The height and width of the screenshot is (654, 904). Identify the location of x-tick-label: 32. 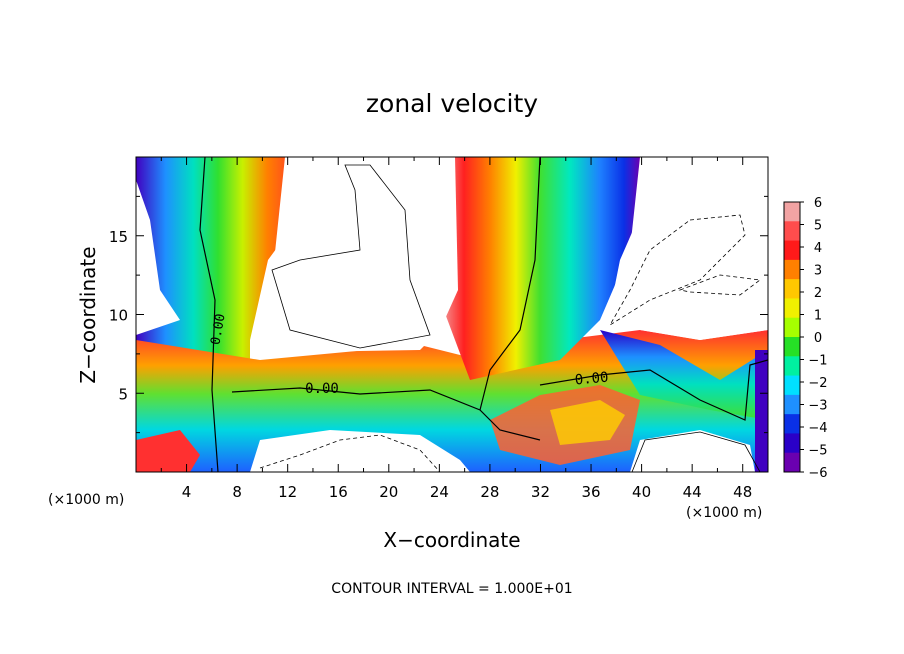
(540, 492).